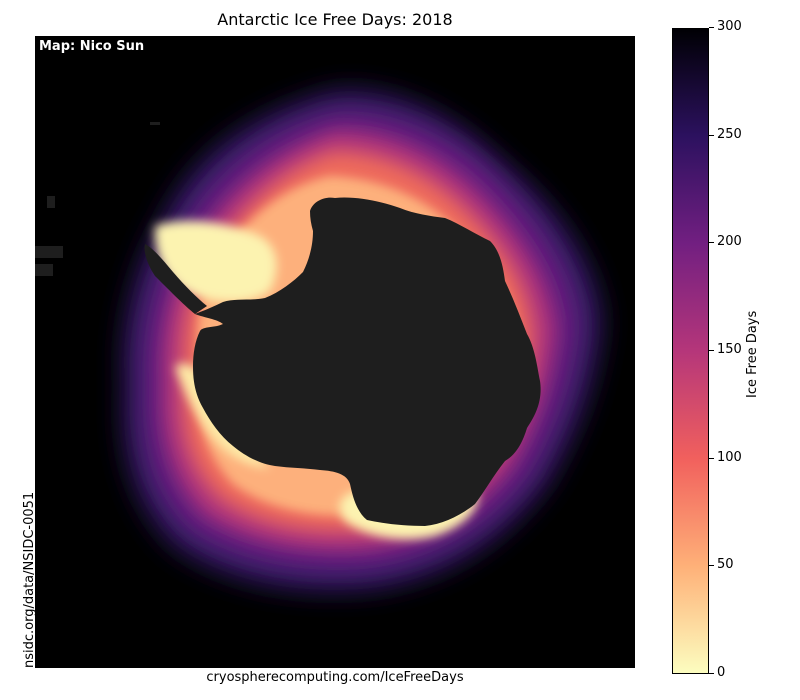  I want to click on colorbar-tick-label: 100, so click(729, 457).